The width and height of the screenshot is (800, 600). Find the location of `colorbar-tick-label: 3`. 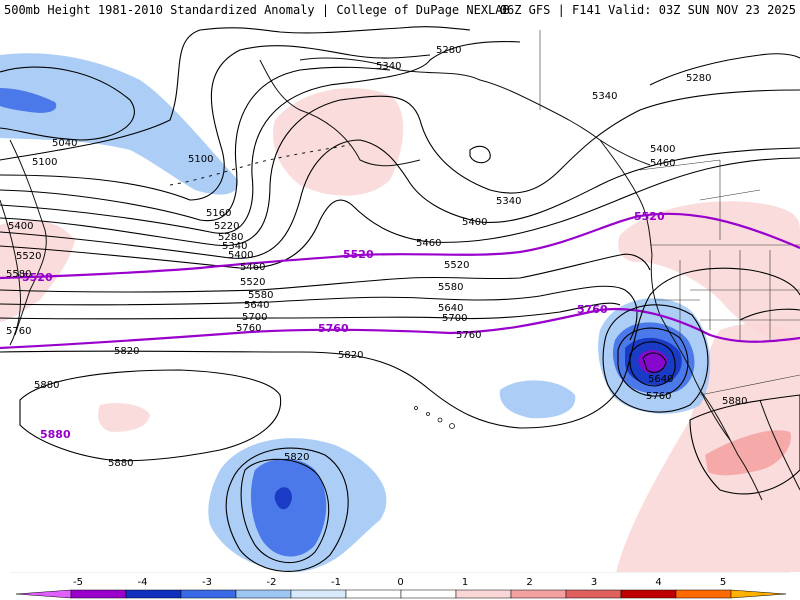

colorbar-tick-label: 3 is located at coordinates (594, 582).